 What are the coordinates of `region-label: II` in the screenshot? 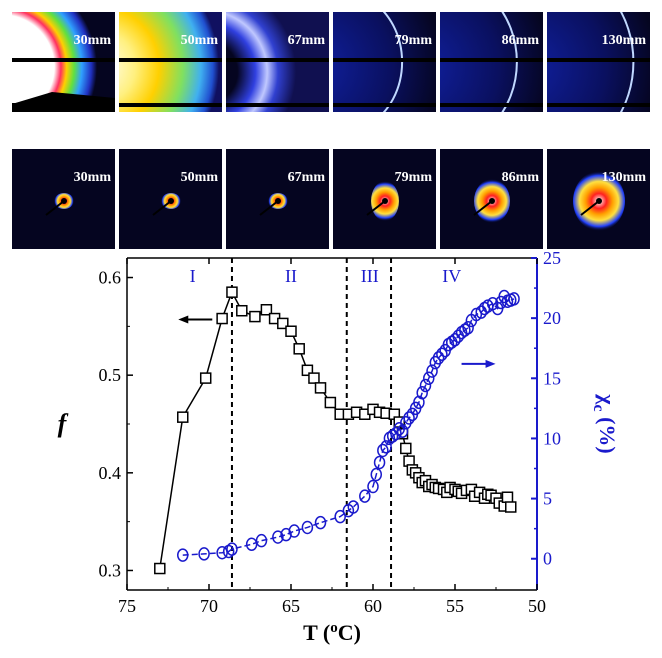 It's located at (291, 276).